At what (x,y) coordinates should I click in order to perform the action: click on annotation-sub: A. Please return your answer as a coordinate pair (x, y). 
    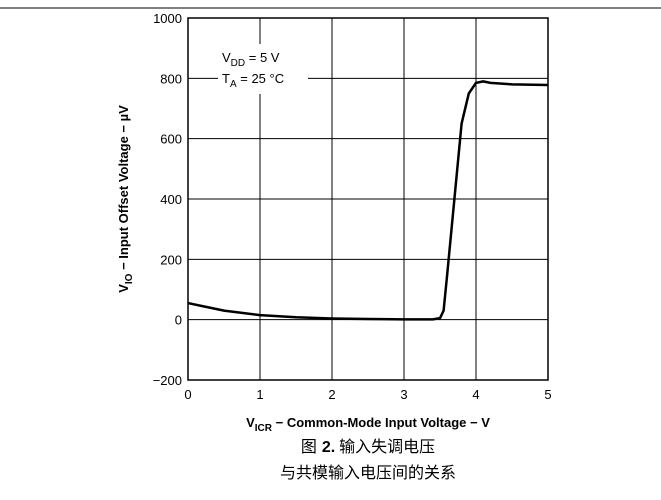
    Looking at the image, I should click on (233, 84).